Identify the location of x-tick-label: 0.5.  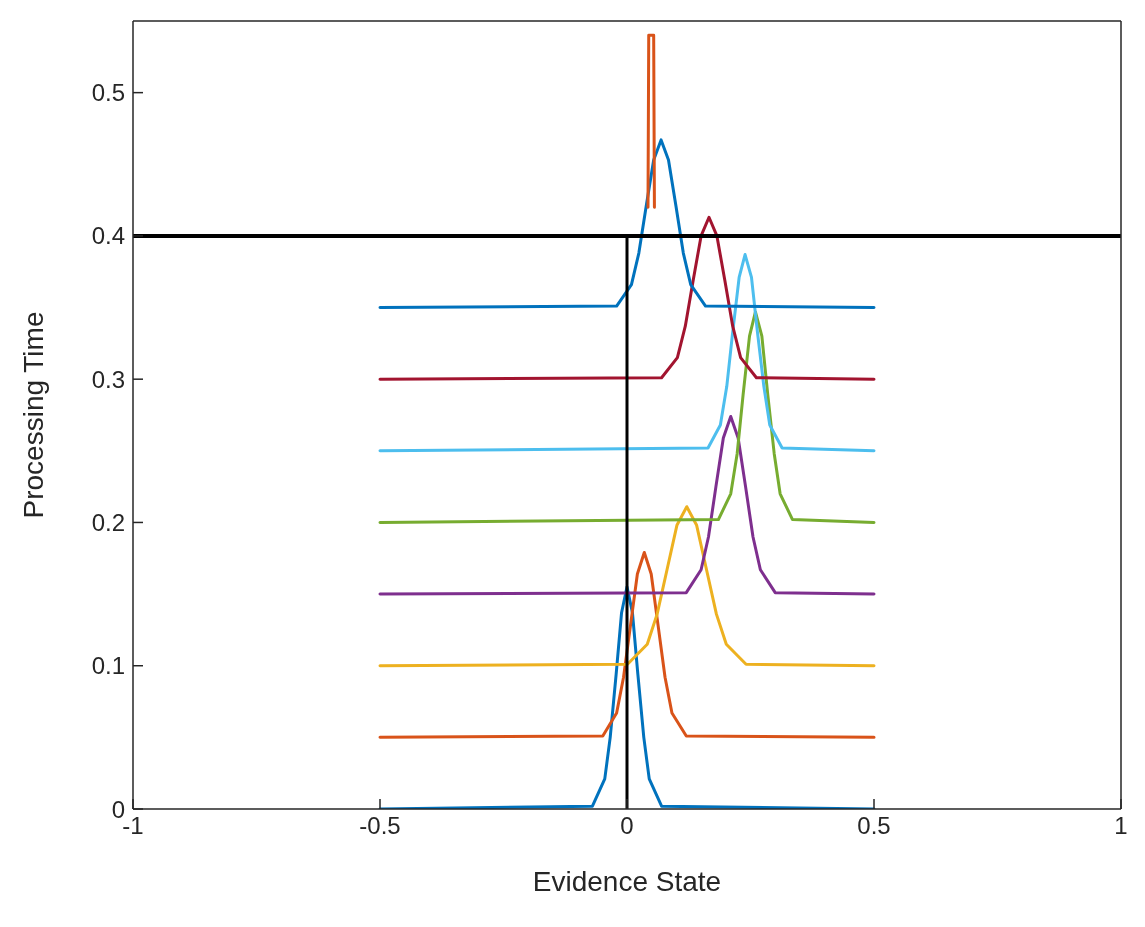
(874, 826).